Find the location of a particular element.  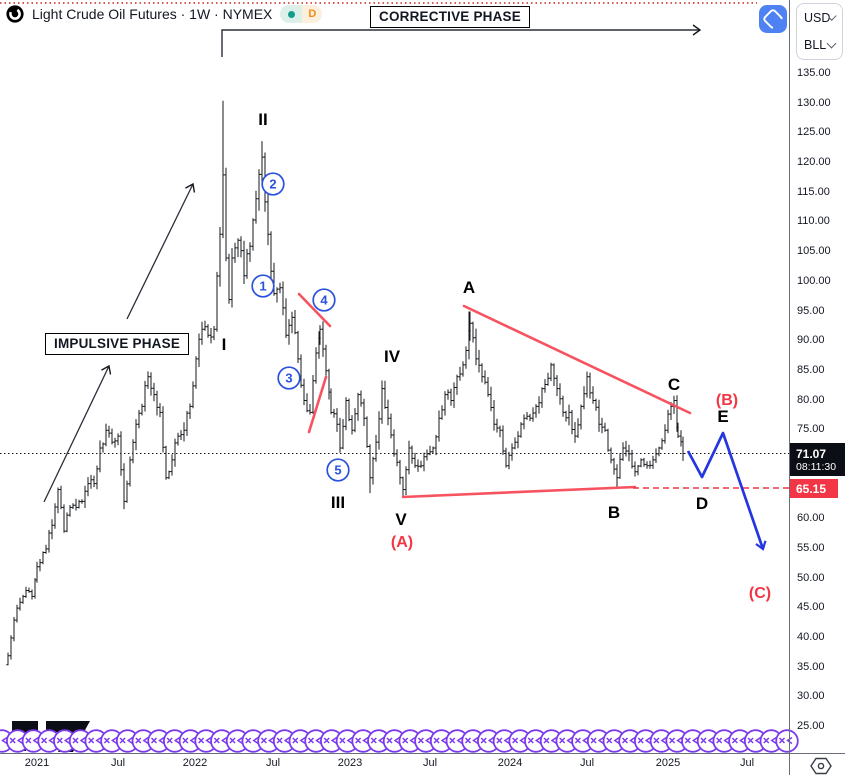

price-tick-label: 25.00 is located at coordinates (811, 726).